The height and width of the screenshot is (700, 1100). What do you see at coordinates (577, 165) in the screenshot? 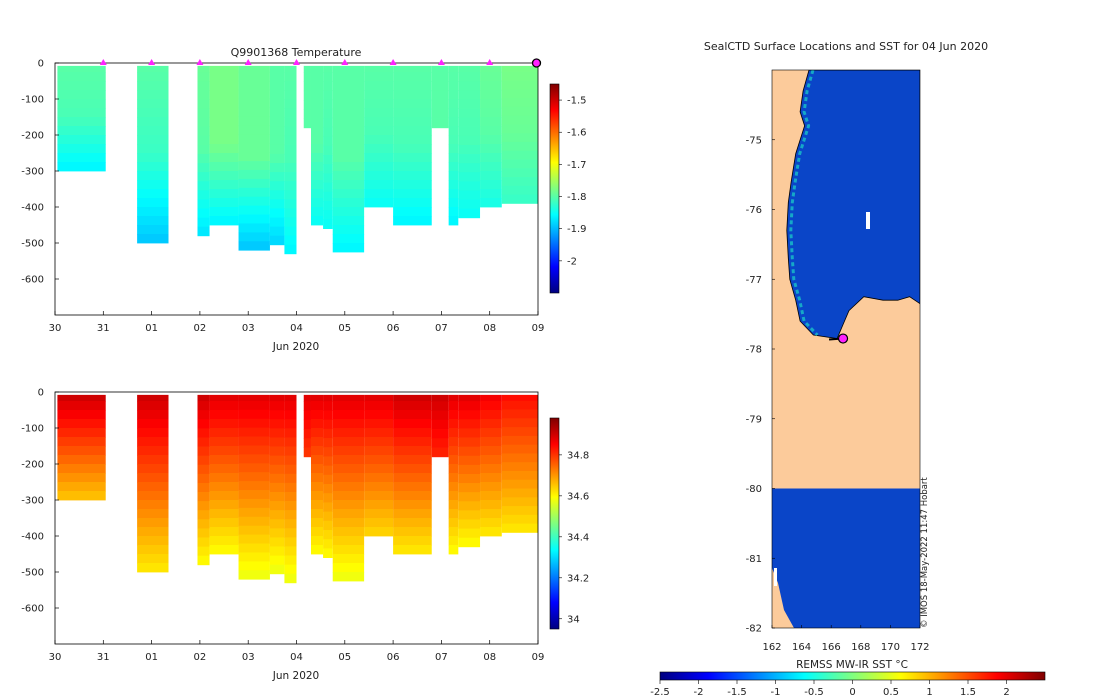
I see `colorbar-tick-label: -1.7` at bounding box center [577, 165].